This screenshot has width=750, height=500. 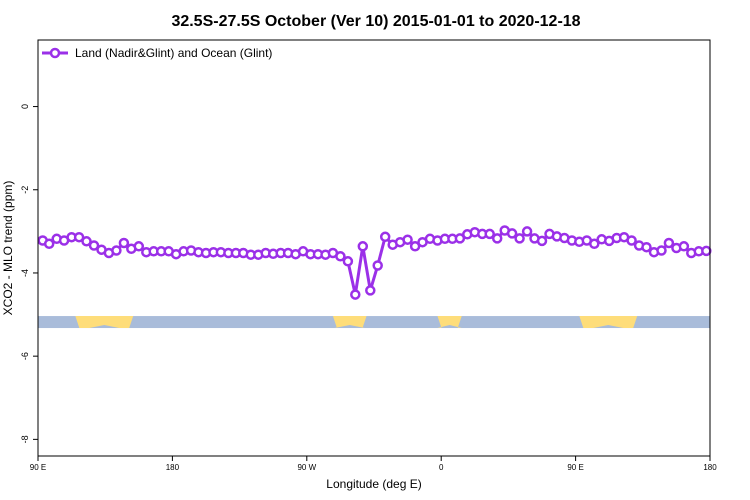 What do you see at coordinates (25, 273) in the screenshot?
I see `y-tick-label: -4` at bounding box center [25, 273].